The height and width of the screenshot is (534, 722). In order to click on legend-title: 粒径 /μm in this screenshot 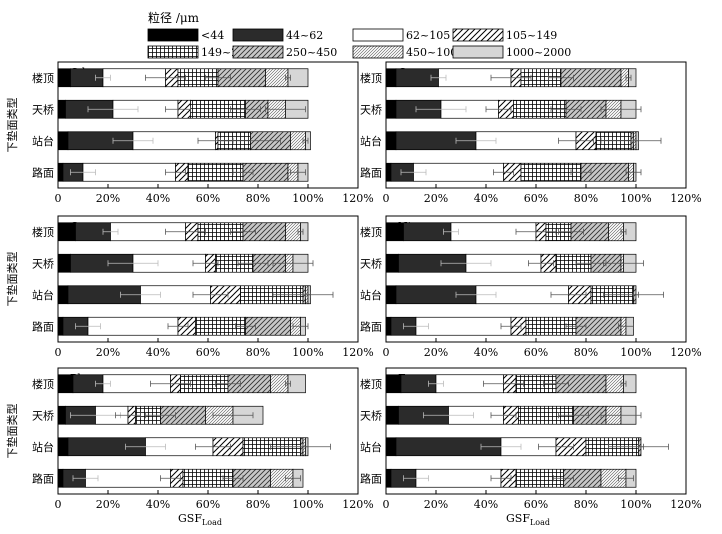, I will do `click(174, 17)`.